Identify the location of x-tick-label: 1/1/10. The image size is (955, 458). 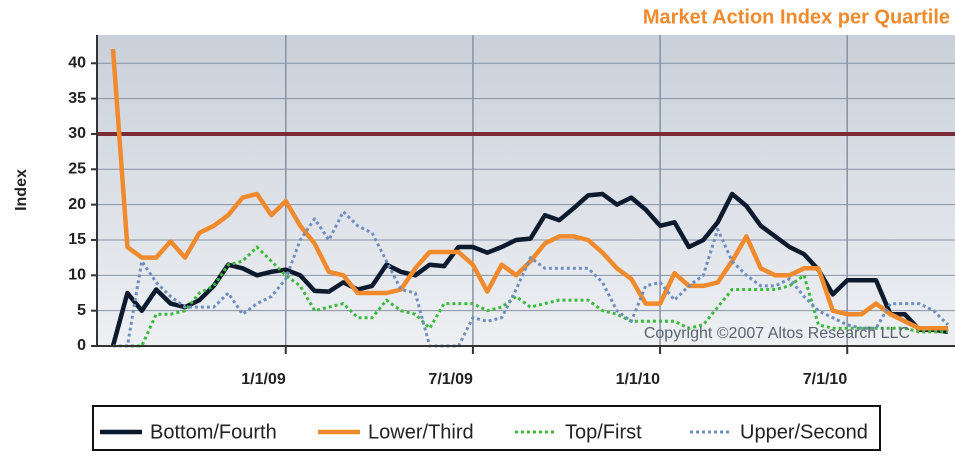
(638, 379).